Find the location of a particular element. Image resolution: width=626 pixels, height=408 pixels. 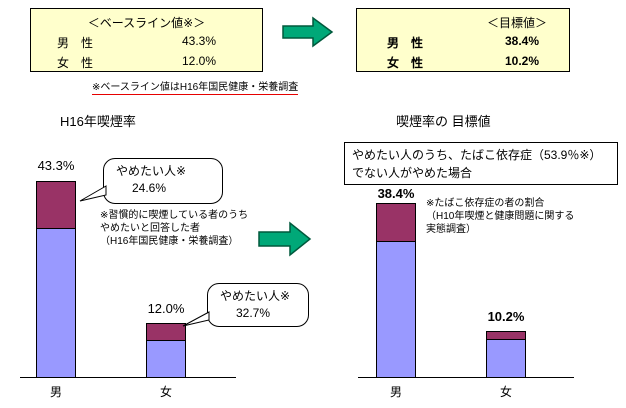

bar-label-female-target: 10.2% is located at coordinates (506, 316).